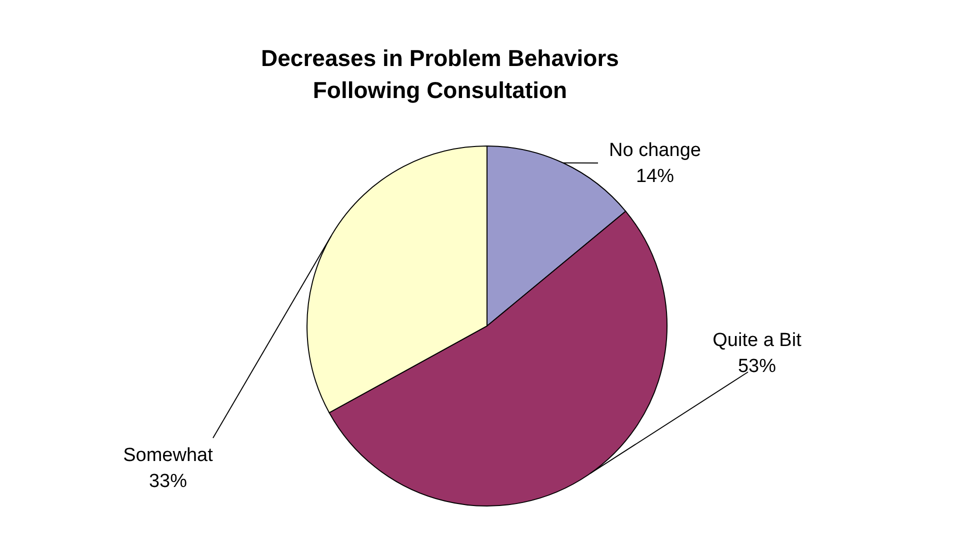 The height and width of the screenshot is (552, 954). Describe the element at coordinates (440, 74) in the screenshot. I see `chart-title: Decreases in Problem Behaviors Following Consultation` at that location.